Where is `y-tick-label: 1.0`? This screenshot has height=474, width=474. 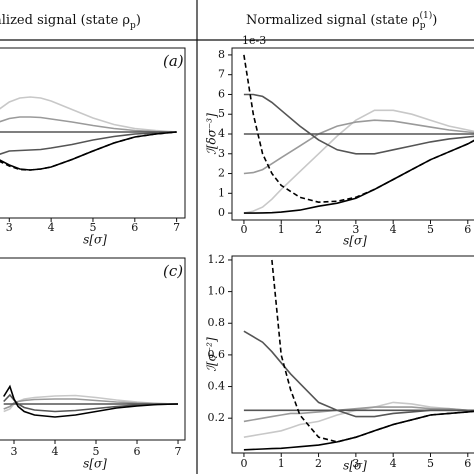
y-tick-label: 1.0 is located at coordinates (217, 291).